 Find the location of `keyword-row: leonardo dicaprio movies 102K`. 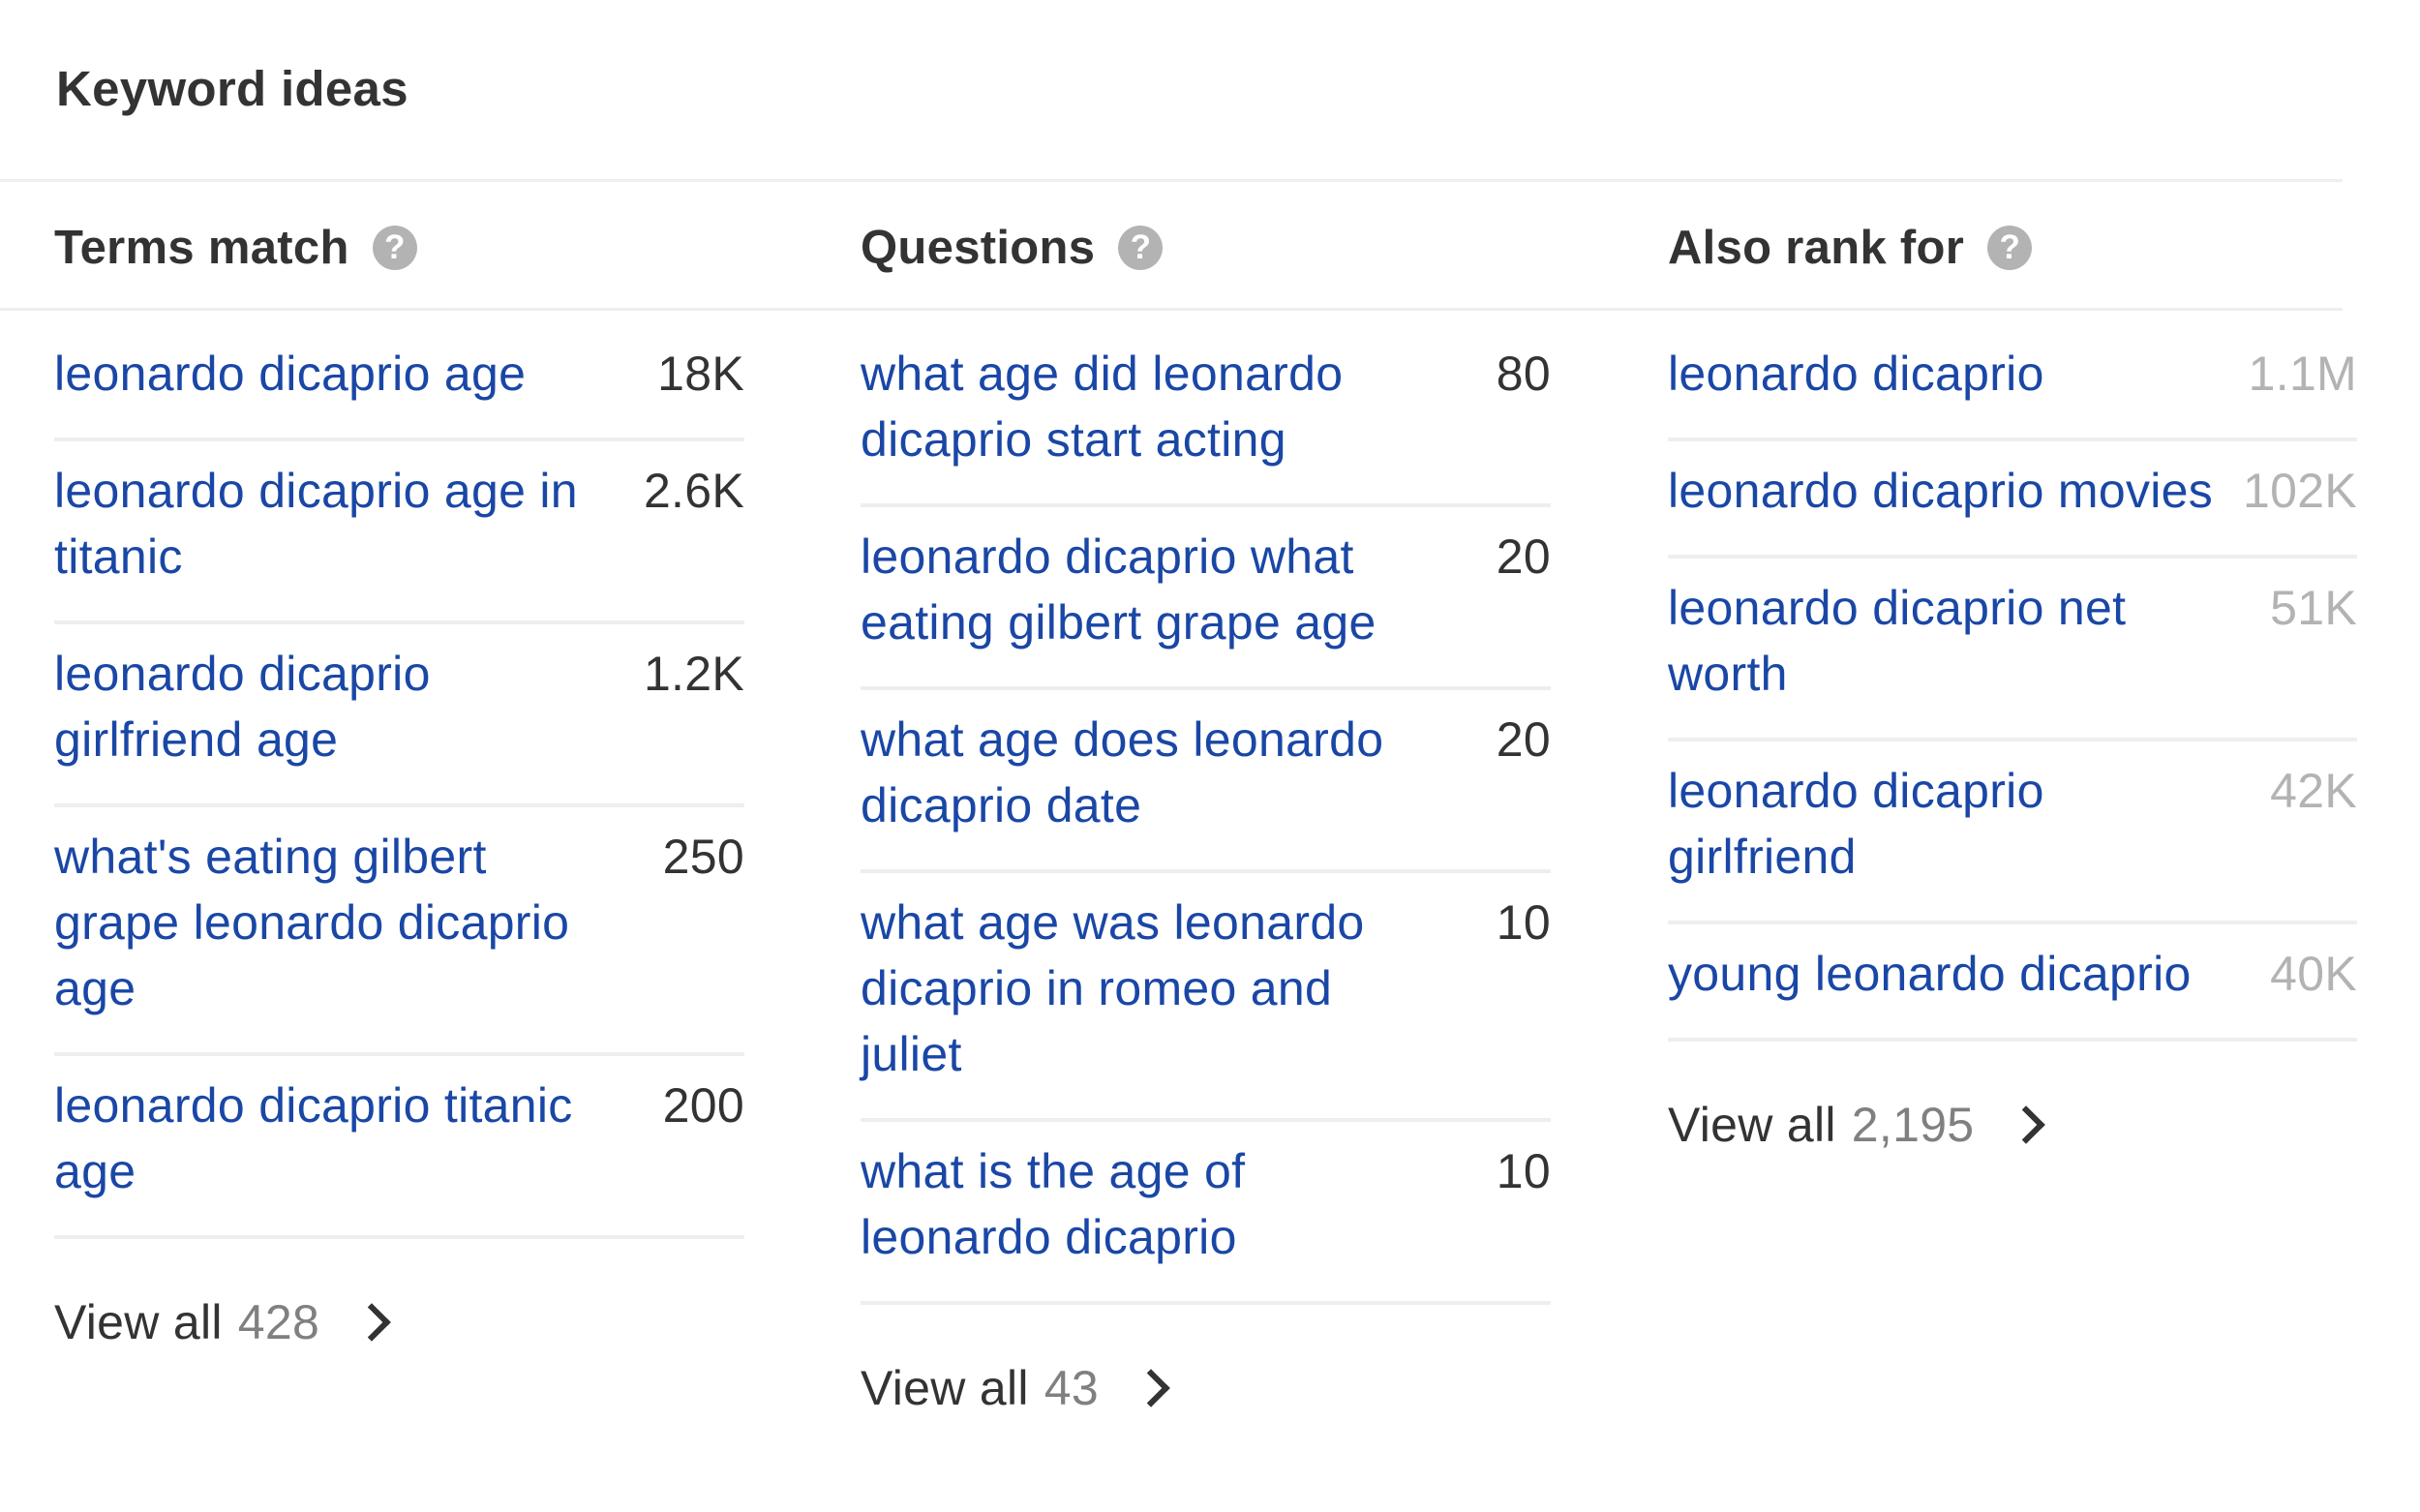

keyword-row: leonardo dicaprio movies 102K is located at coordinates (2012, 500).